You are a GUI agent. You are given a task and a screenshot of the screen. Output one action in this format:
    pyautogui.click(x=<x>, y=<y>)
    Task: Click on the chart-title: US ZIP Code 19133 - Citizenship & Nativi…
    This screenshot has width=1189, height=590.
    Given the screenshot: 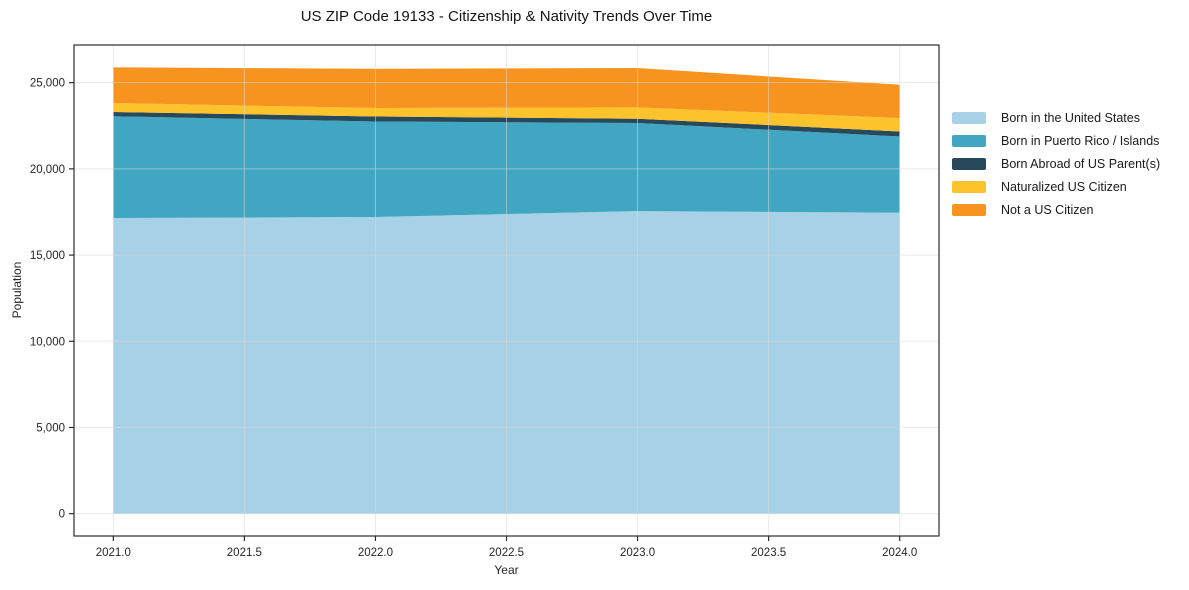 What is the action you would take?
    pyautogui.click(x=506, y=16)
    